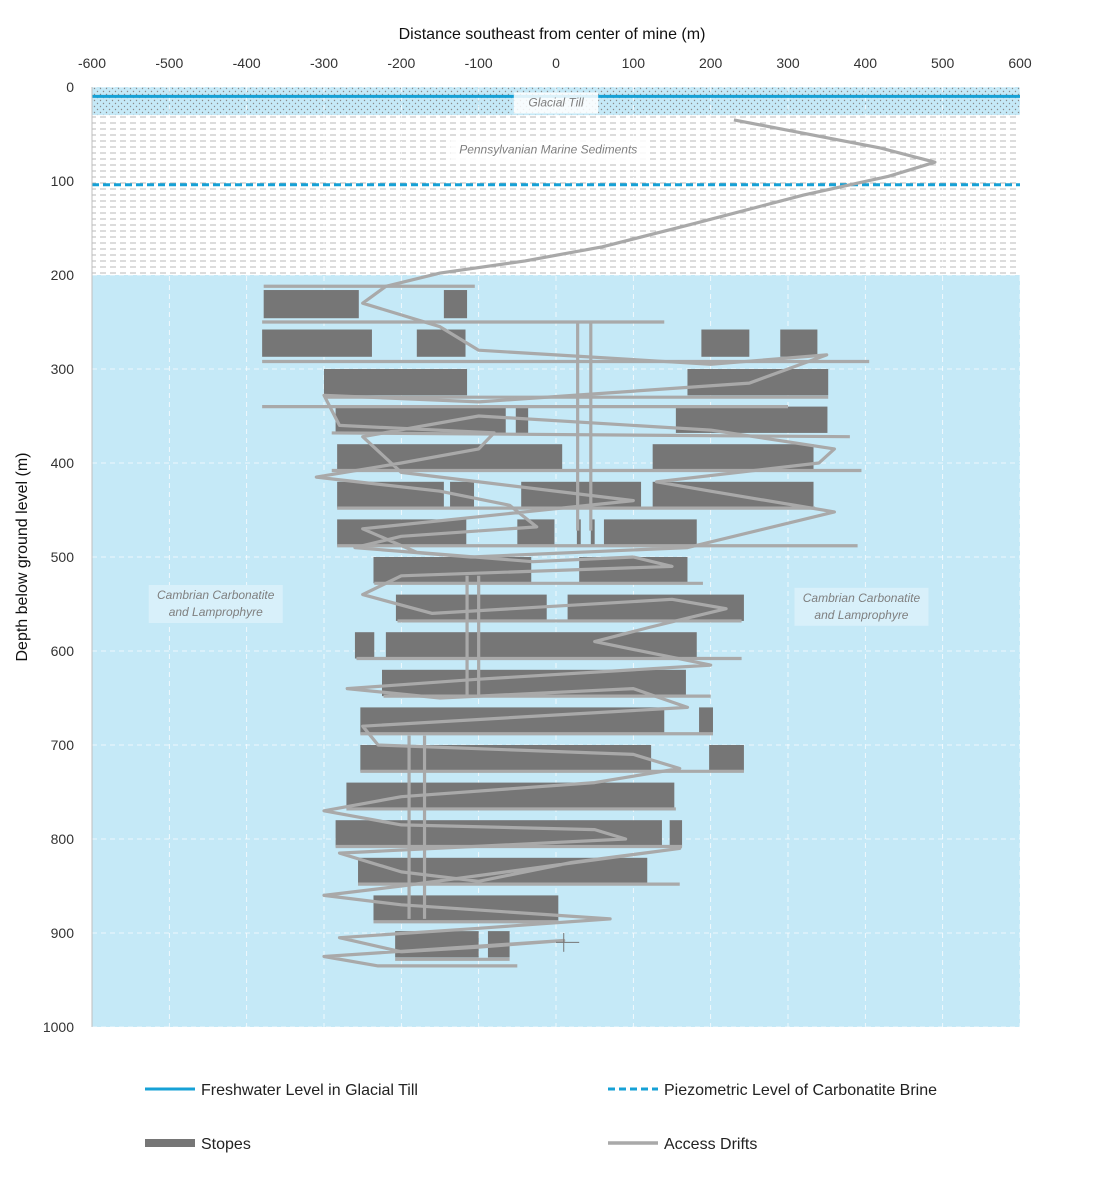 This screenshot has width=1107, height=1185. I want to click on annotation-text-3-0: Cambrian Carbonatite, so click(862, 598).